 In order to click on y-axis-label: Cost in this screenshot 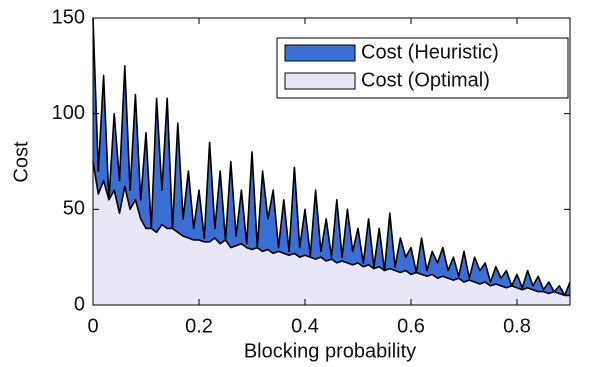, I will do `click(21, 162)`.